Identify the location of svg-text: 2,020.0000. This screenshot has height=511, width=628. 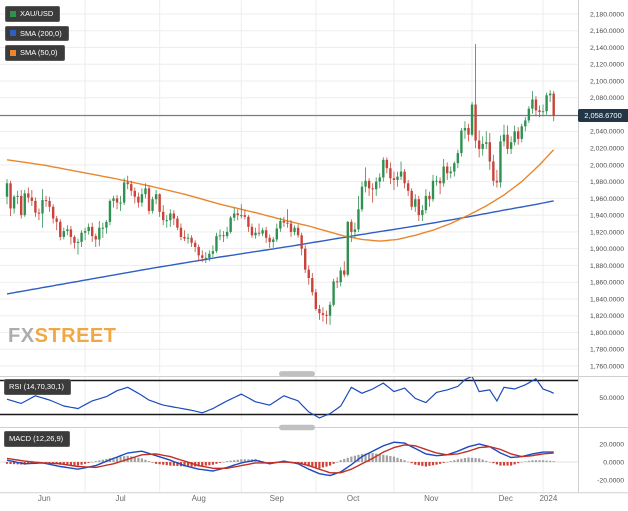
(607, 148).